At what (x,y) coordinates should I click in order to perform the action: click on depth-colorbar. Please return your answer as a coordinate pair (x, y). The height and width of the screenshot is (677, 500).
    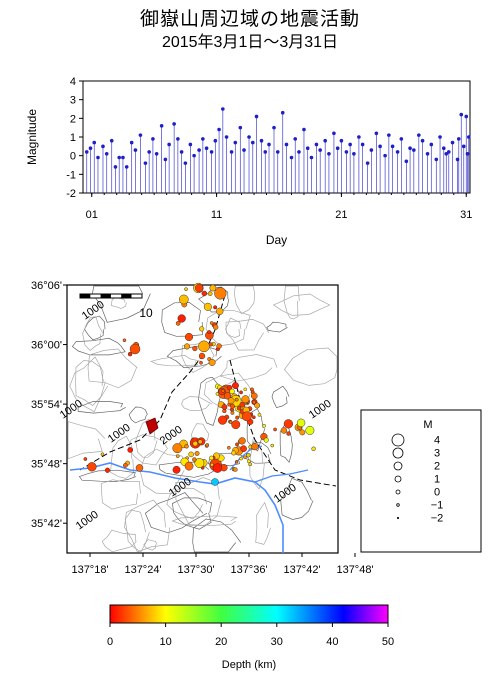
    Looking at the image, I should click on (249, 614).